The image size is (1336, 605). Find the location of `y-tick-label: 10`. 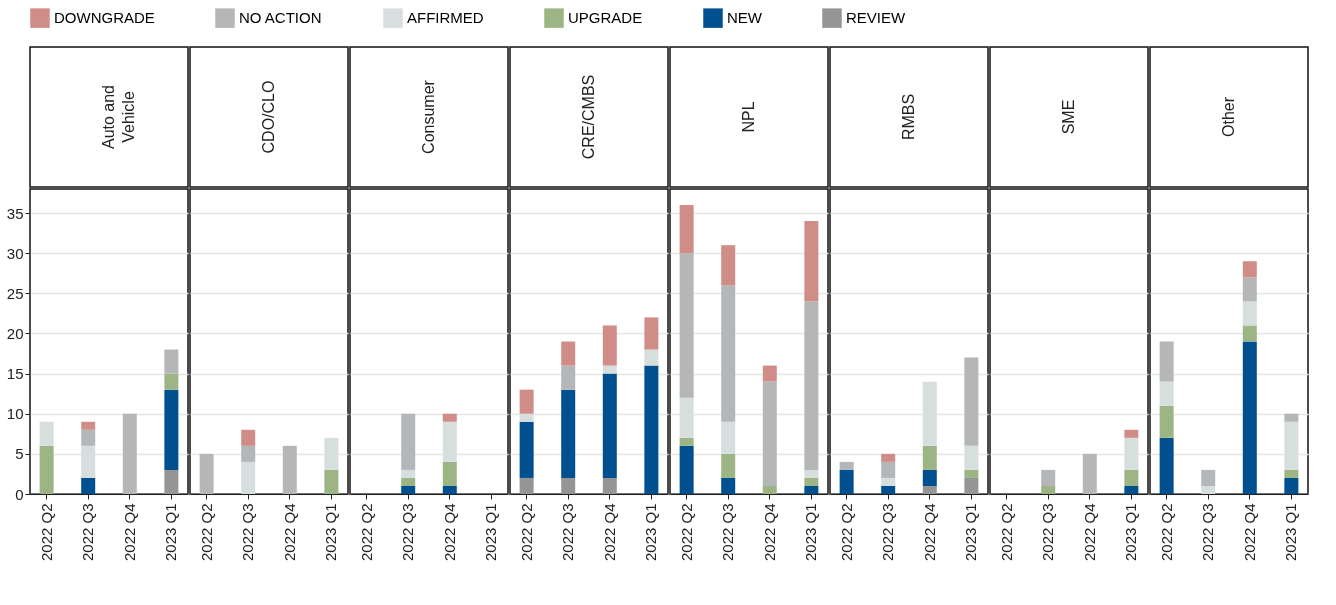

y-tick-label: 10 is located at coordinates (15, 414).